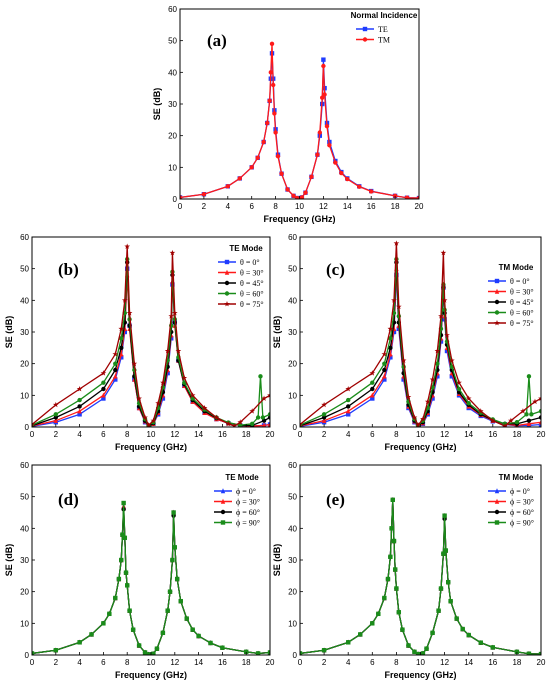 The width and height of the screenshot is (550, 690). I want to click on y-tick-label: 40, so click(24, 528).